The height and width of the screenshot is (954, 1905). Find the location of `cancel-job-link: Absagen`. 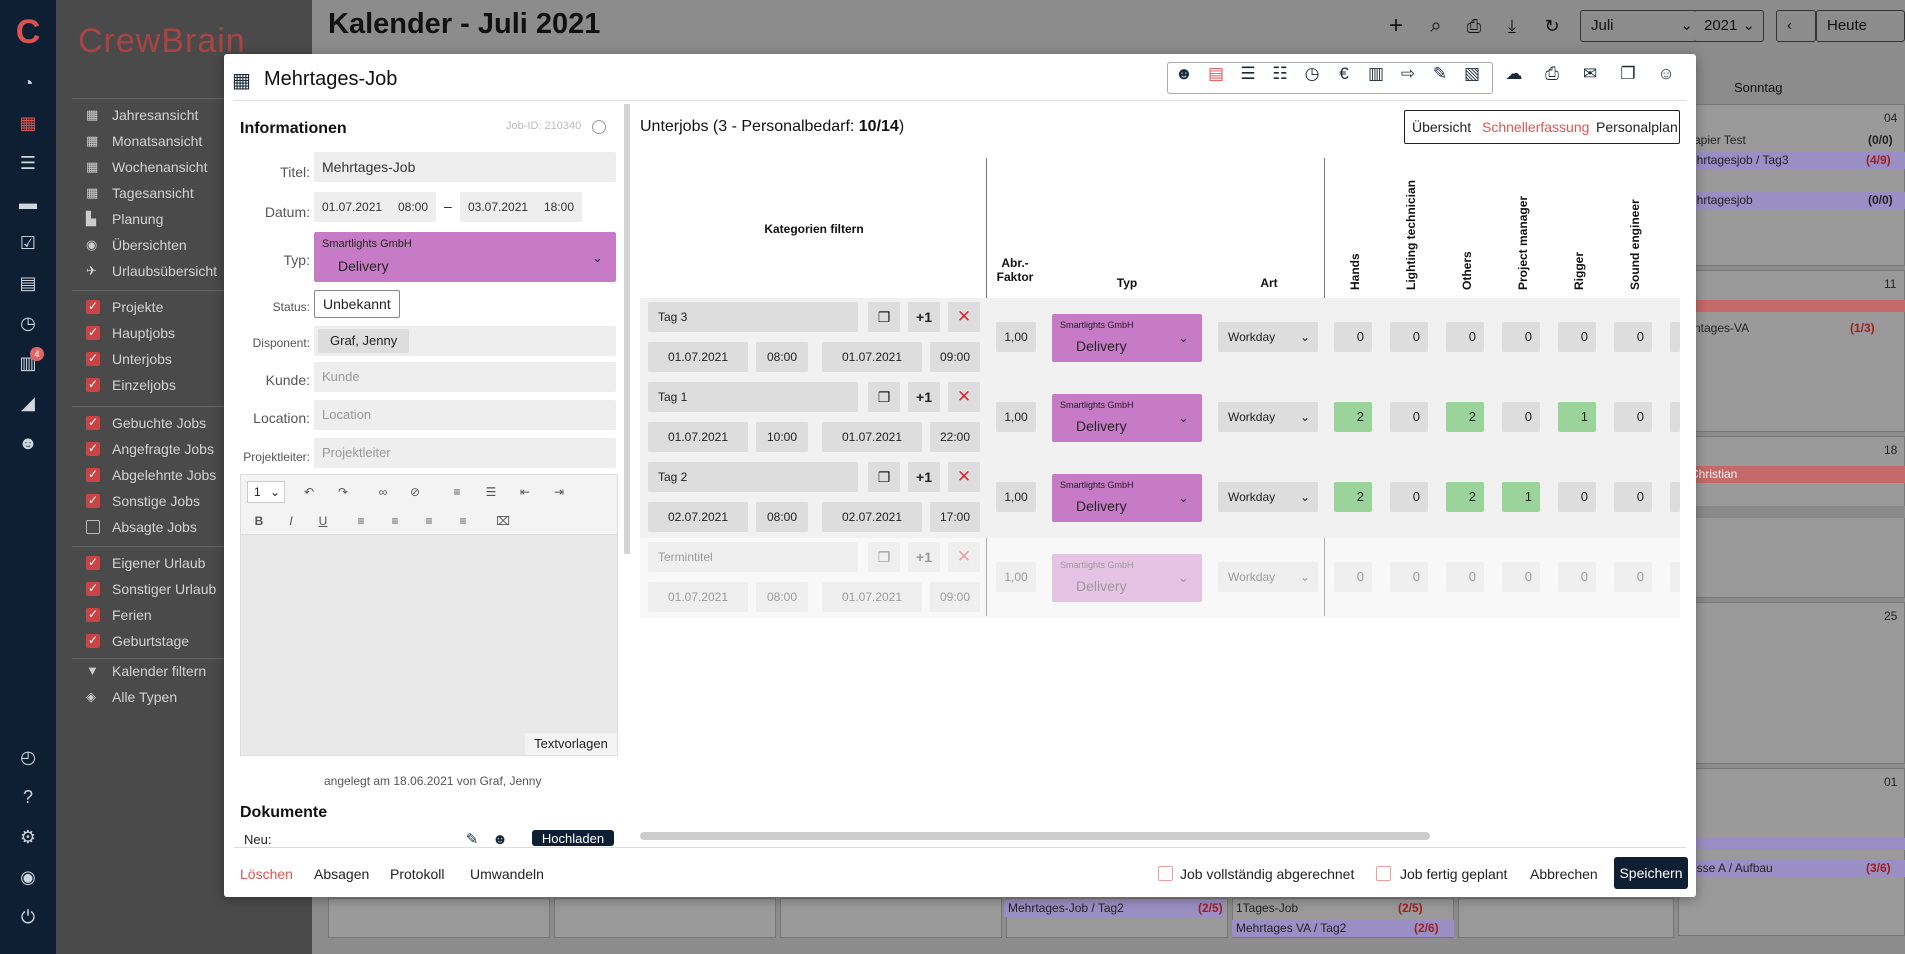

cancel-job-link: Absagen is located at coordinates (342, 874).